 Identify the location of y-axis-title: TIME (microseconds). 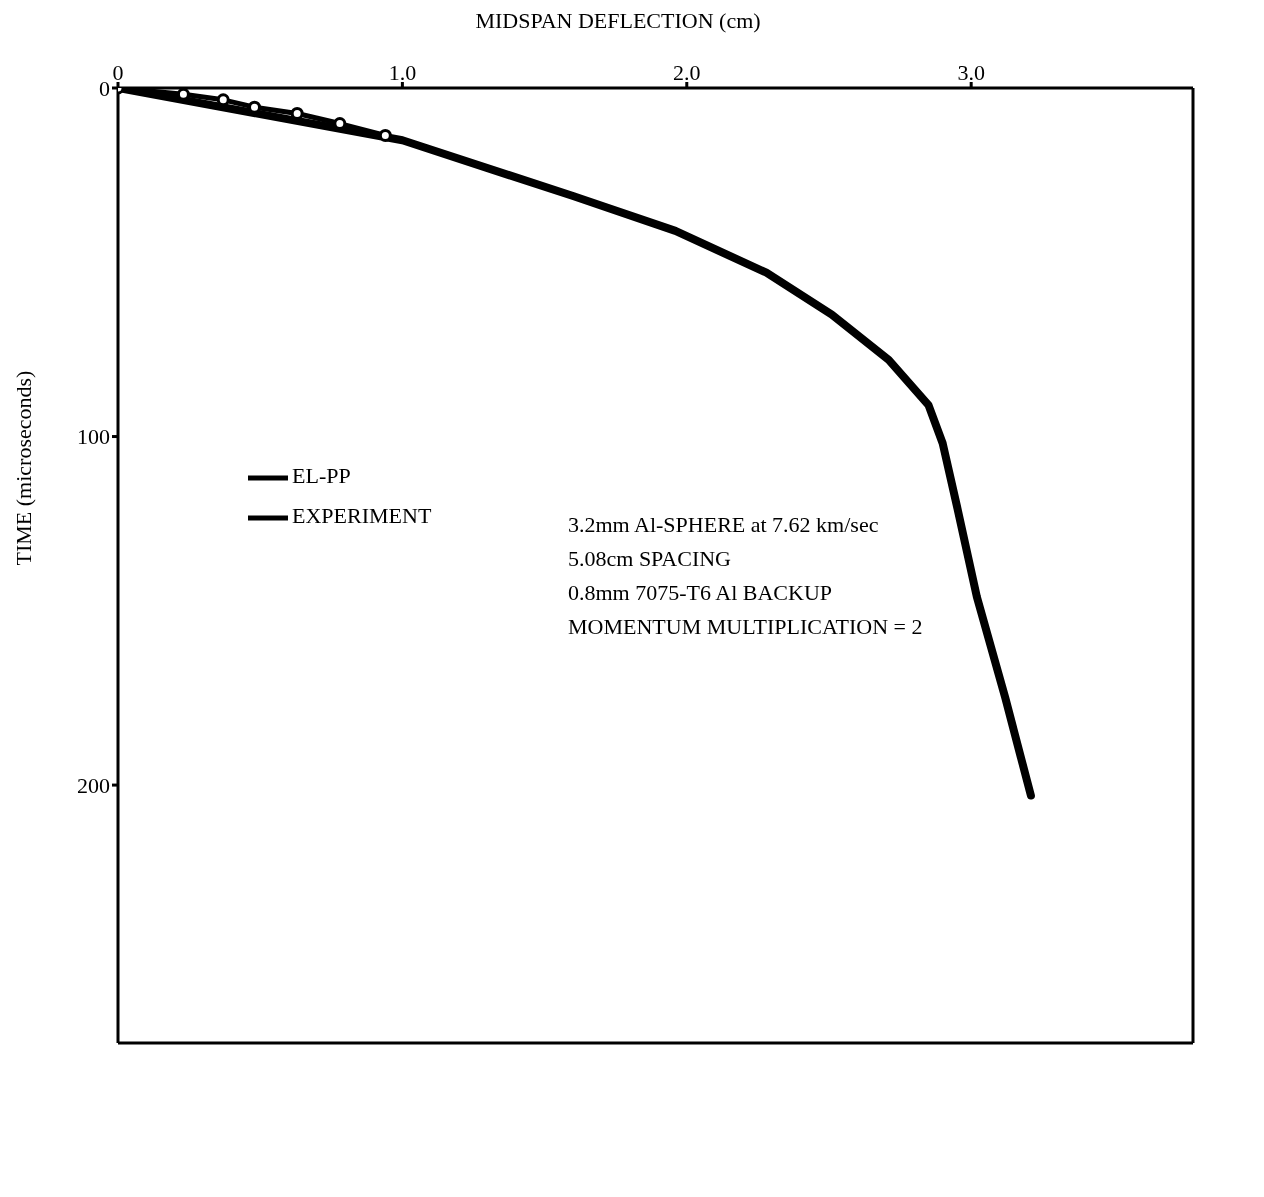
(23, 468).